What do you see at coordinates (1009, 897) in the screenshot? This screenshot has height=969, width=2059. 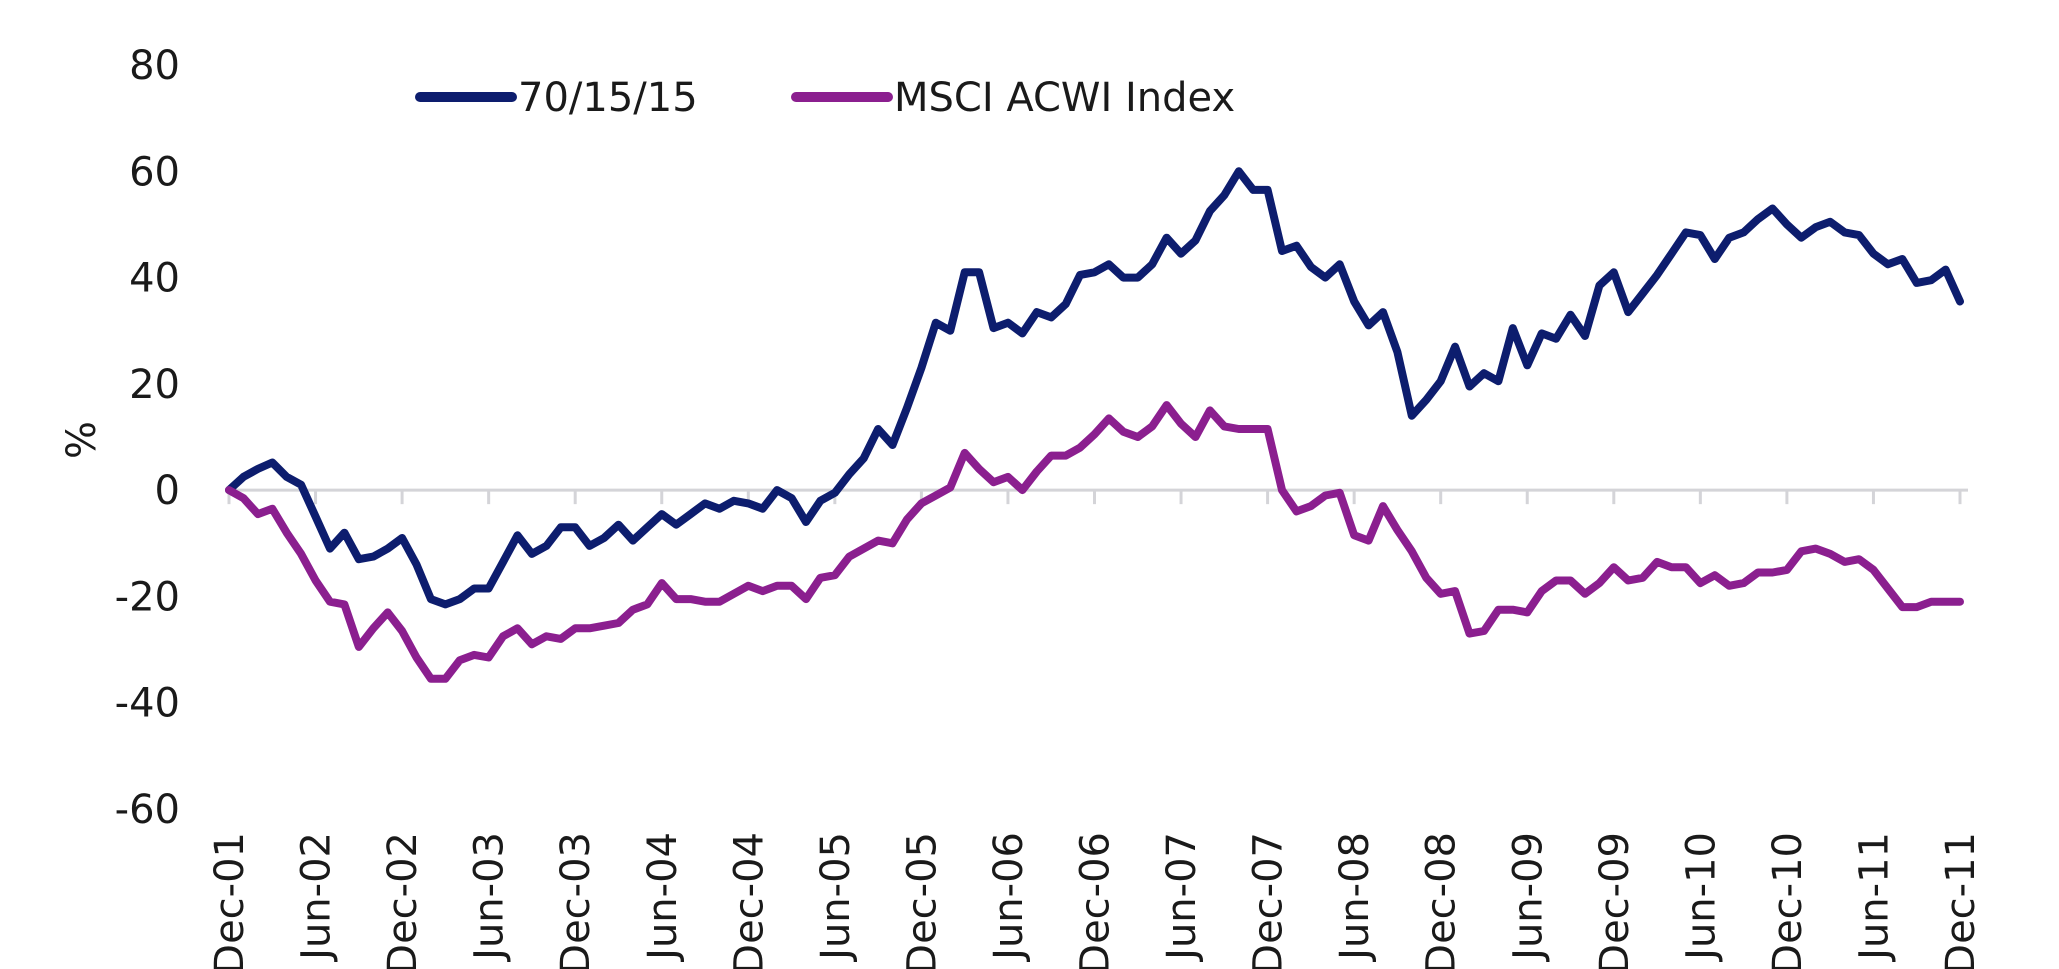 I see `x-tick-label: Jun-06` at bounding box center [1009, 897].